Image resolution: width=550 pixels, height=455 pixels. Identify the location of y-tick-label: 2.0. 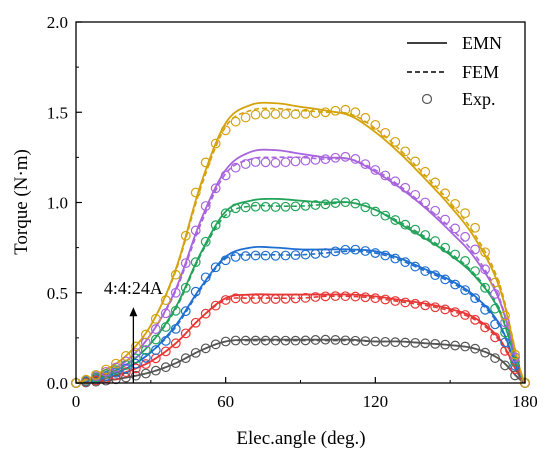
(57, 22).